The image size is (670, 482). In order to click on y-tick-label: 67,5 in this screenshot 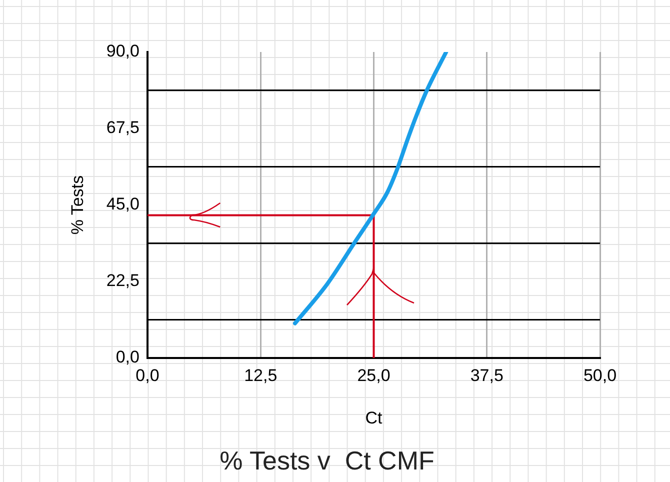, I will do `click(123, 128)`.